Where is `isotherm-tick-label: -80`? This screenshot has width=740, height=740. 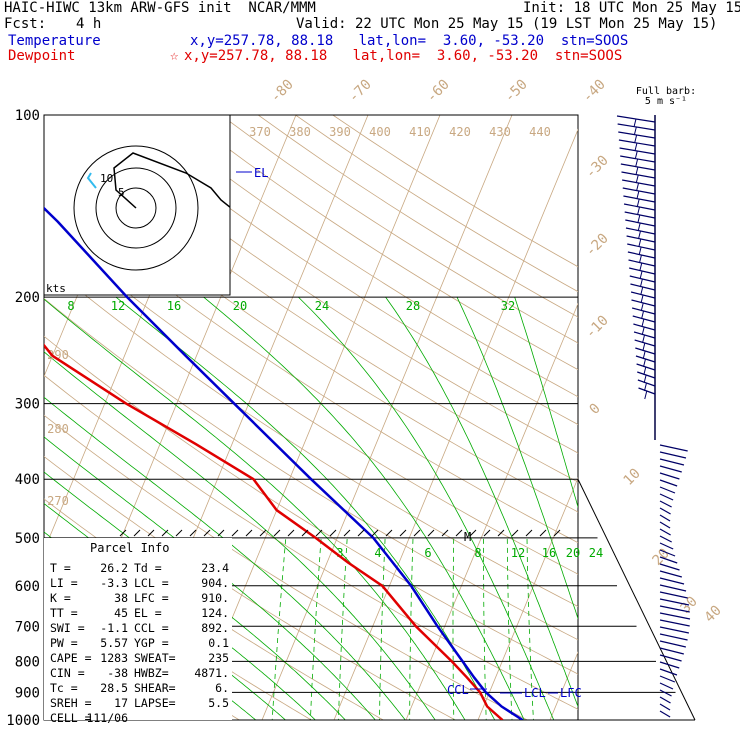 isotherm-tick-label: -80 is located at coordinates (282, 91).